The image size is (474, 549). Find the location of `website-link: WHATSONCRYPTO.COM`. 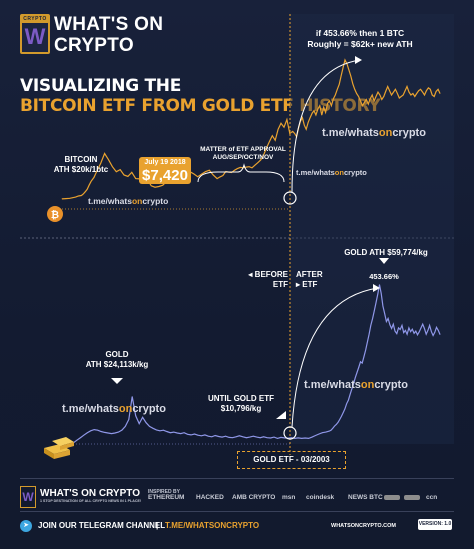

website-link: WHATSONCRYPTO.COM is located at coordinates (363, 526).